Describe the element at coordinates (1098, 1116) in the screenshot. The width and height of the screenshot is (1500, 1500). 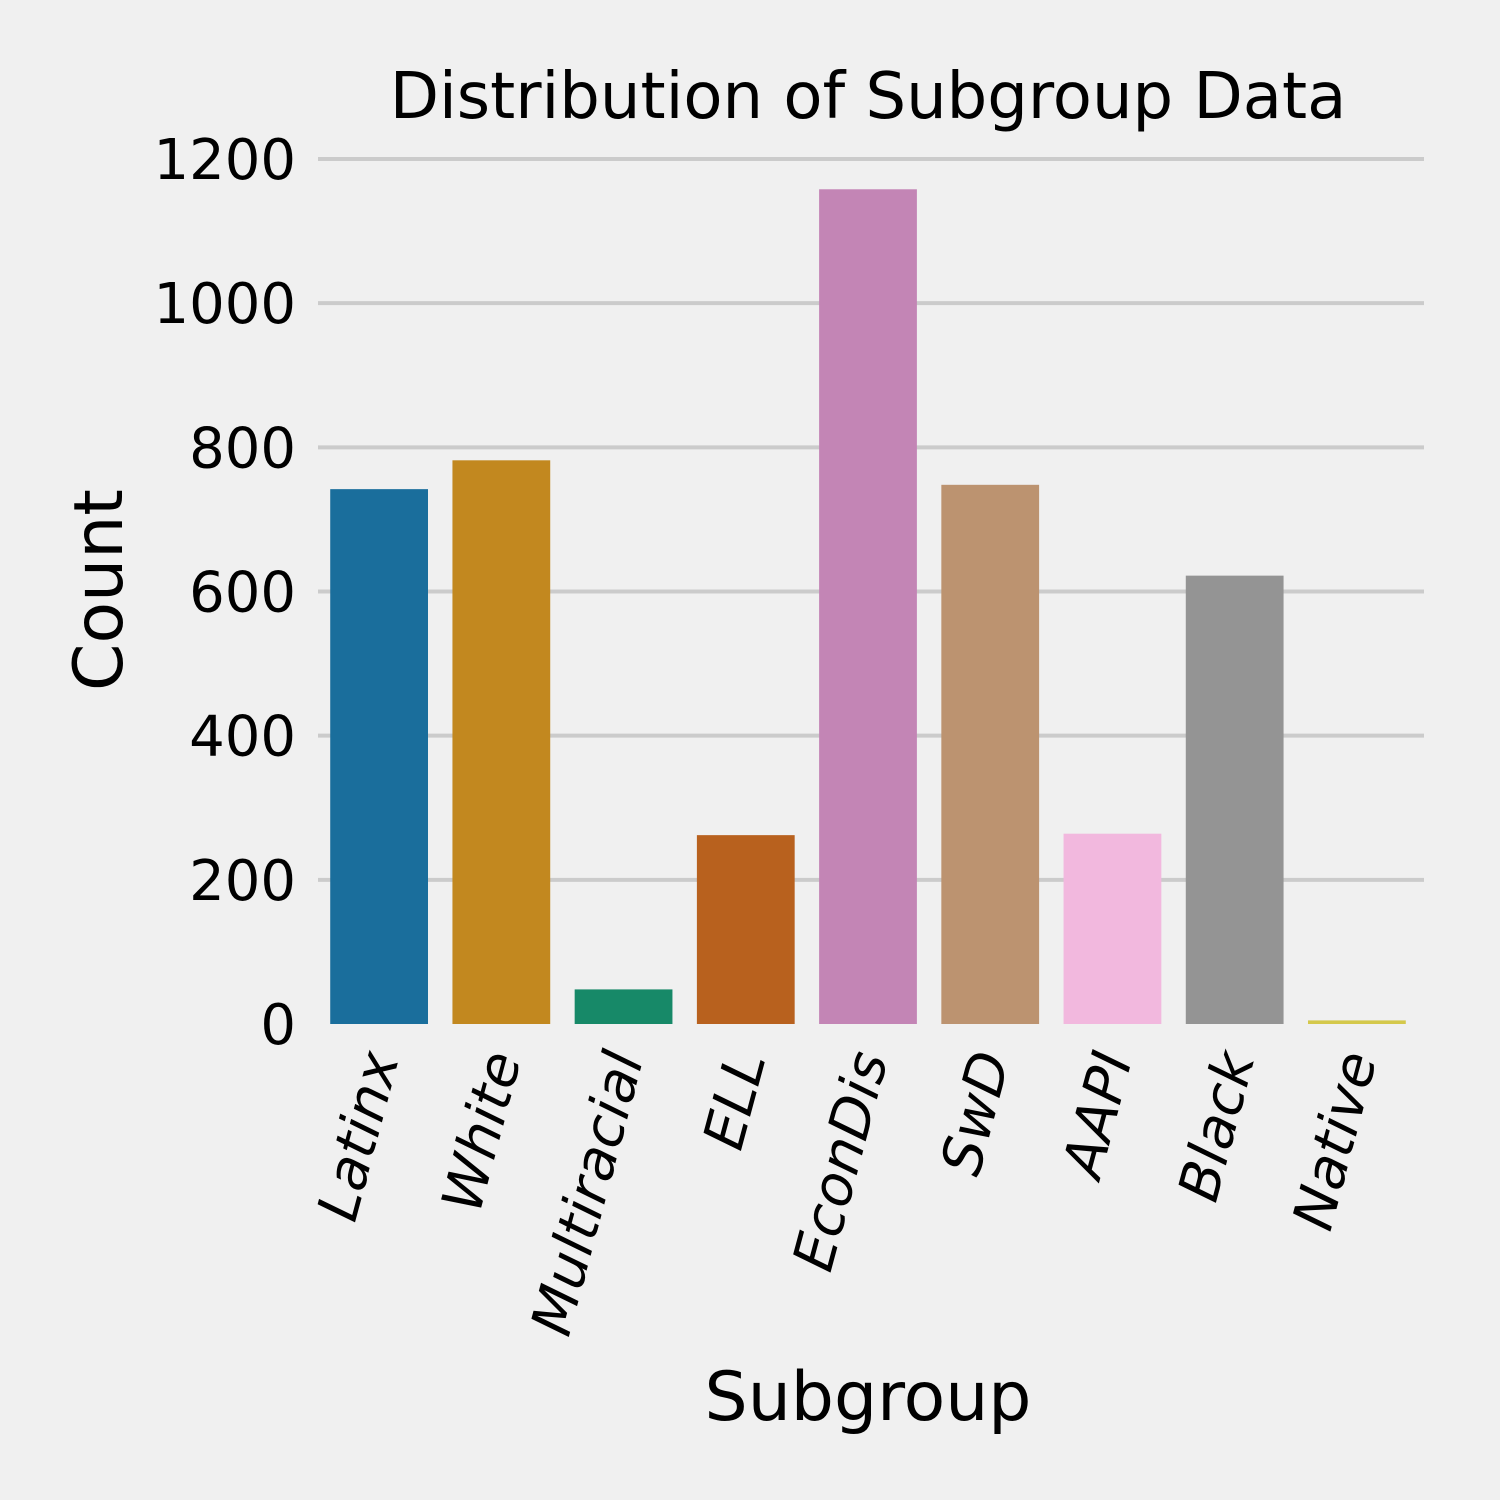
I see `x-tick-label: AAPI` at that location.